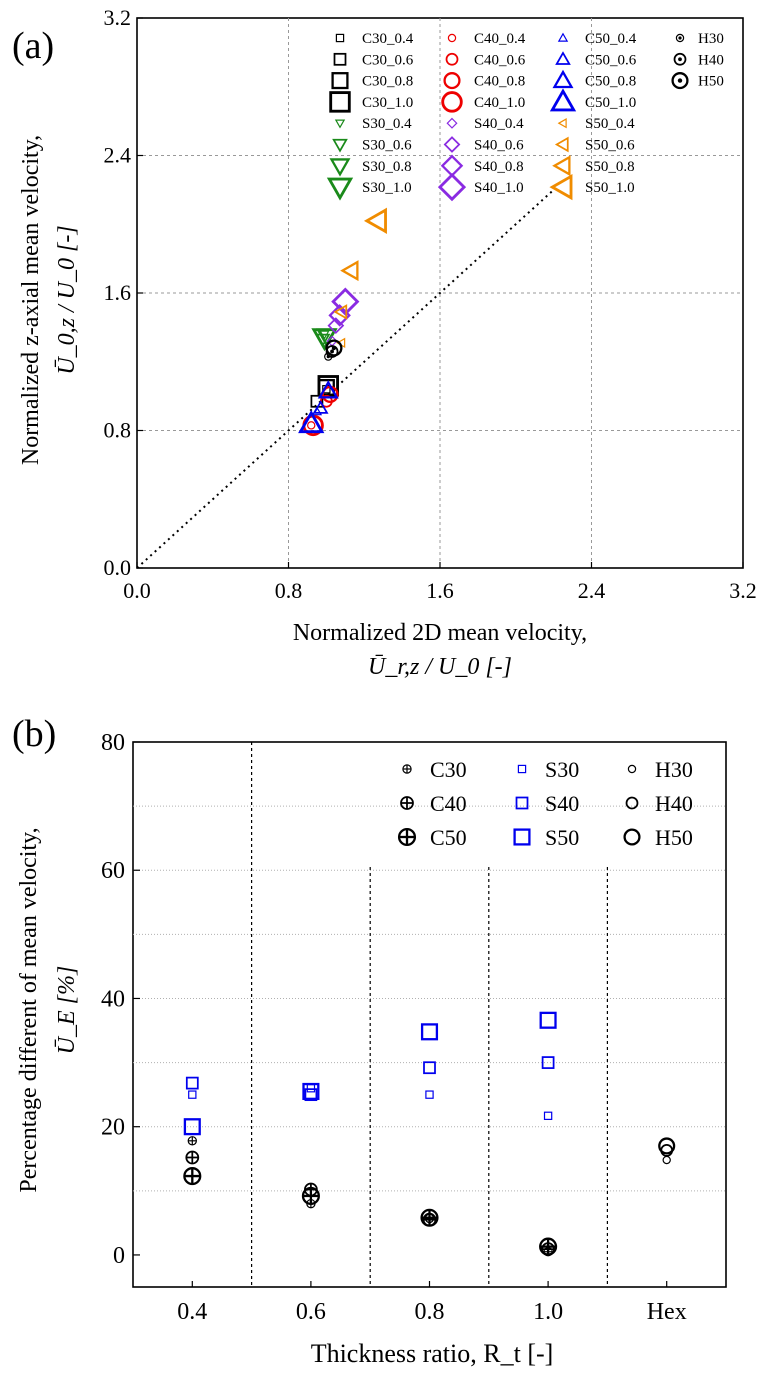  I want to click on y-tick-label: 60, so click(113, 871).